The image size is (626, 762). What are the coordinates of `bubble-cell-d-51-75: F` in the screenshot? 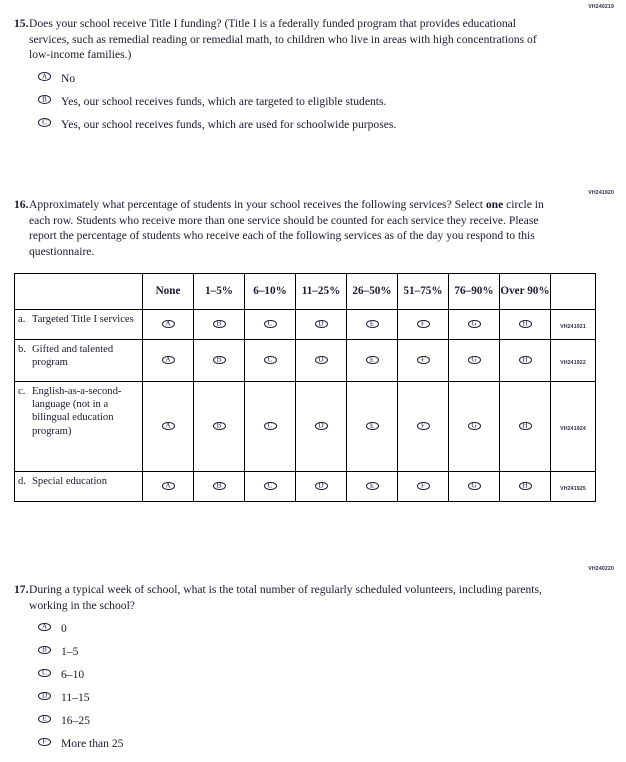 It's located at (423, 486).